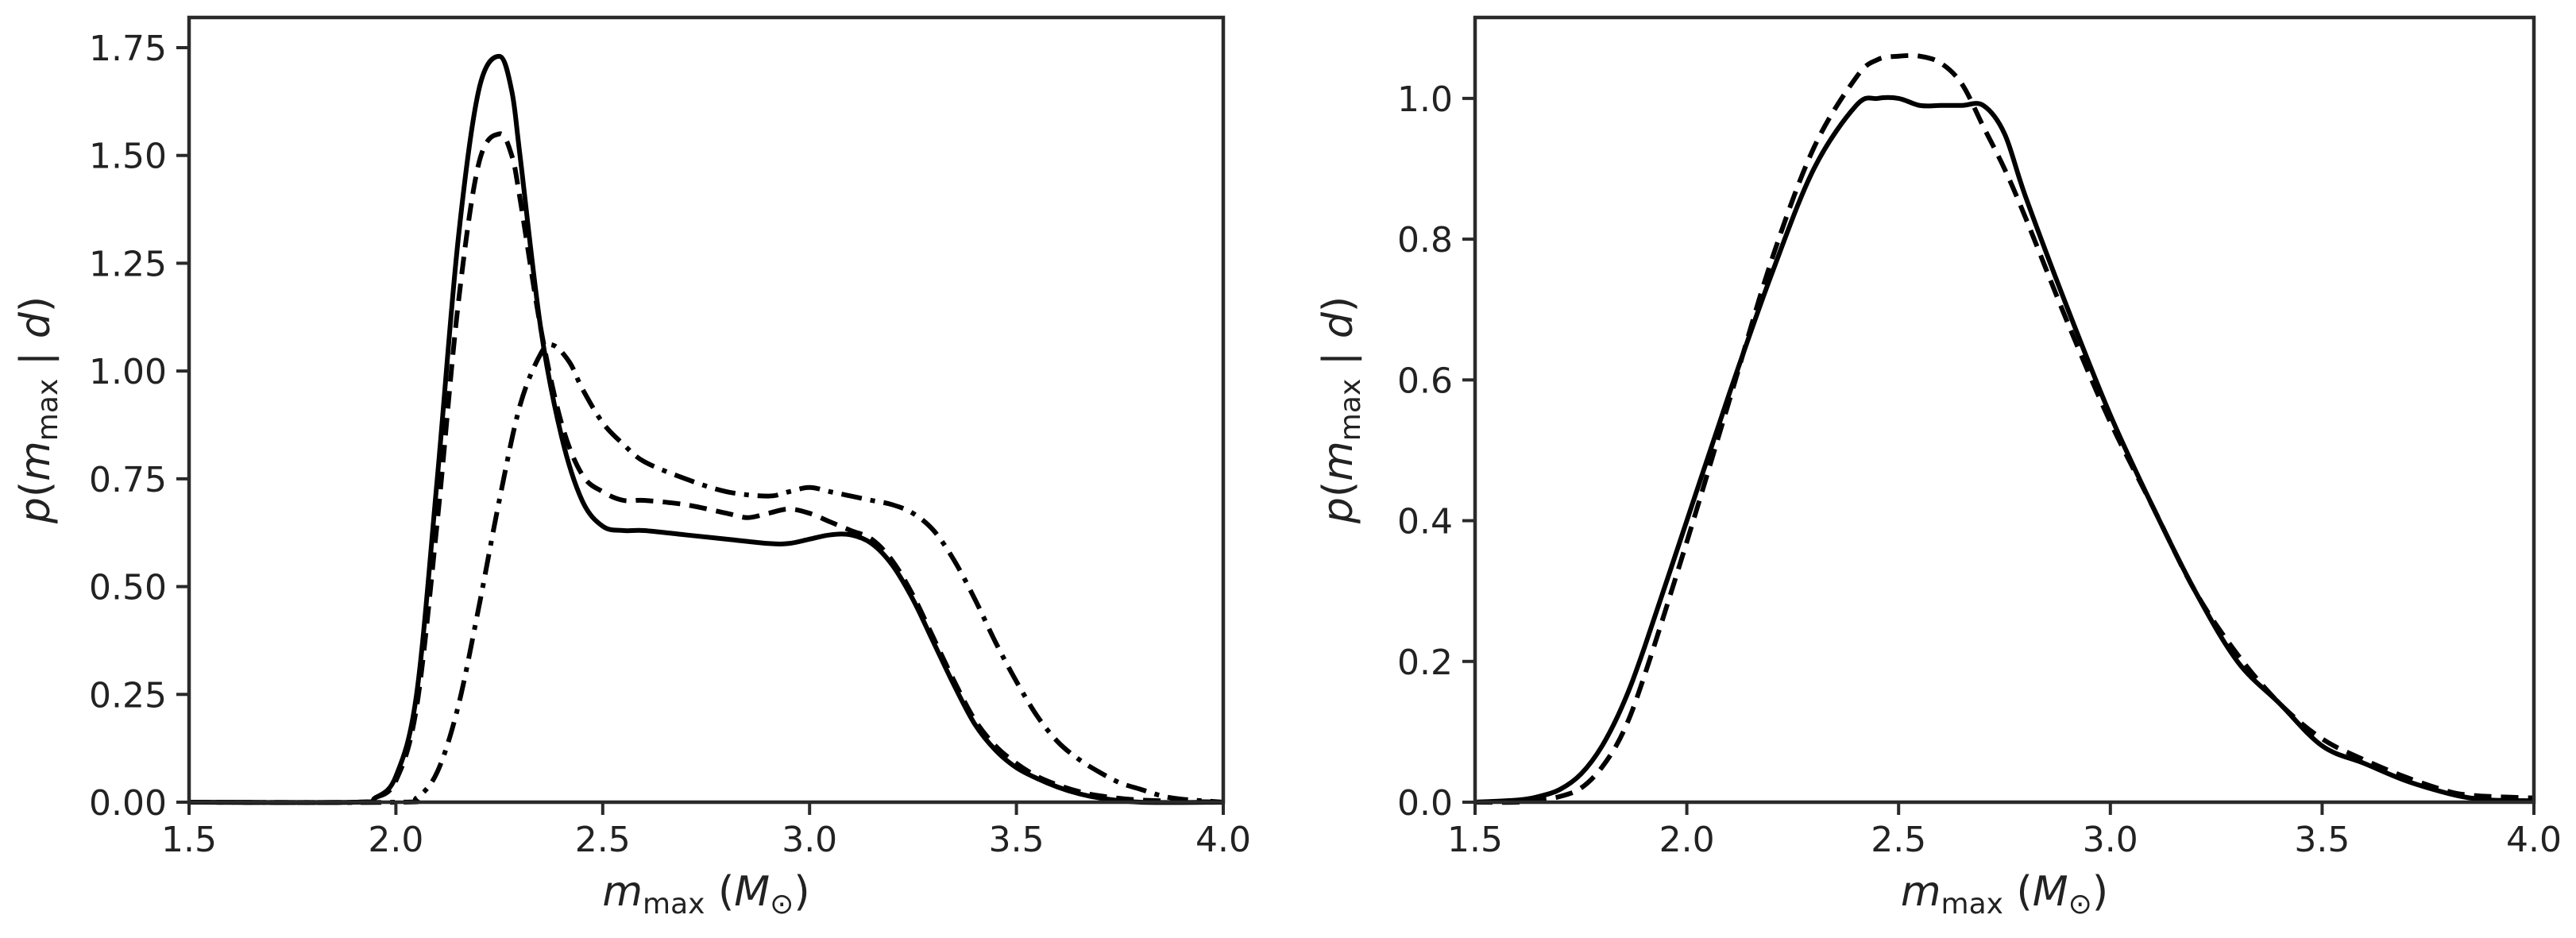  Describe the element at coordinates (128, 372) in the screenshot. I see `y-tick-label: 1.00` at that location.